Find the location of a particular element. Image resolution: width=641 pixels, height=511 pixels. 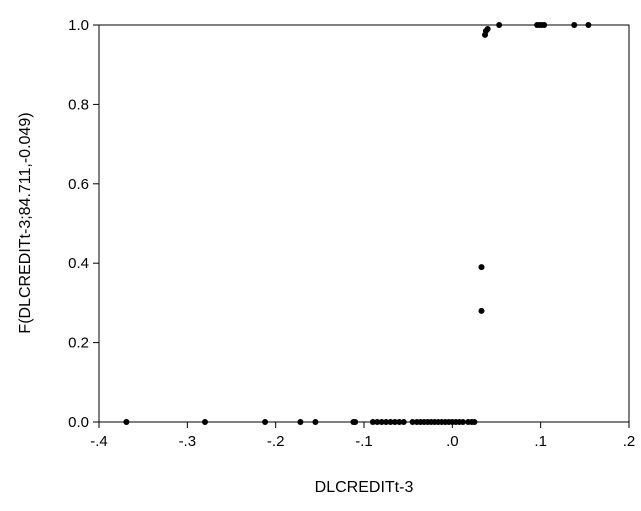

x-axis-title: DLCREDITt-3 is located at coordinates (364, 487).